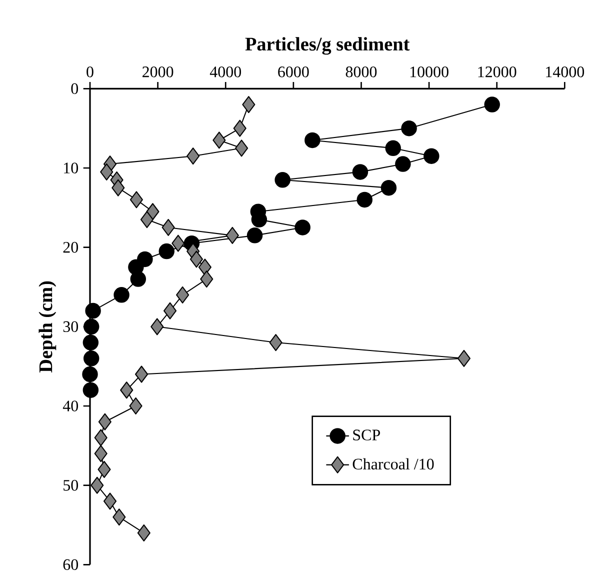  Describe the element at coordinates (70, 406) in the screenshot. I see `y-tick-label: 40` at that location.